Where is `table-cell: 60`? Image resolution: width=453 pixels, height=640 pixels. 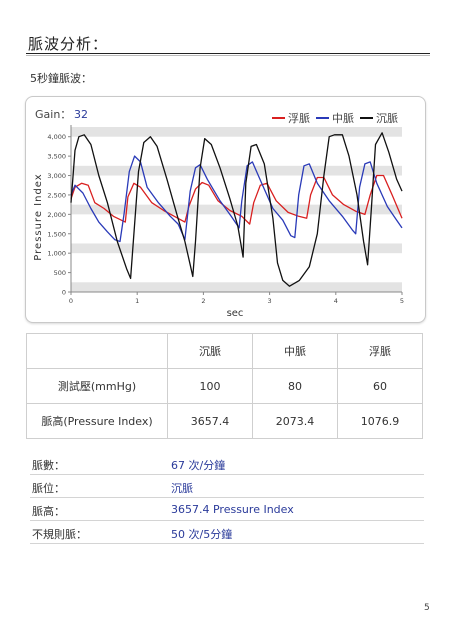
table-cell: 60 is located at coordinates (380, 386).